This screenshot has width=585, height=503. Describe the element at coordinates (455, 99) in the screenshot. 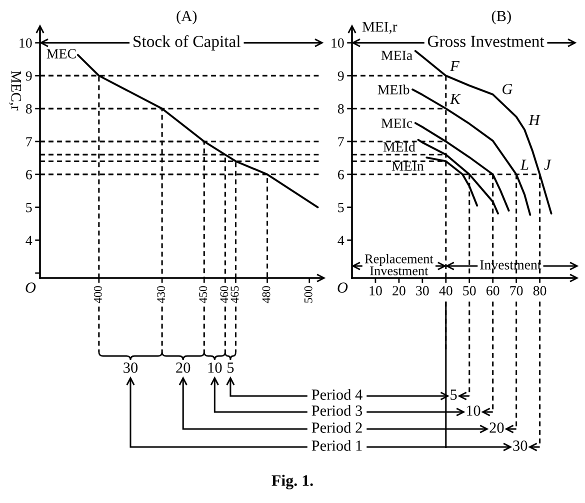

I see `annotation: K` at that location.